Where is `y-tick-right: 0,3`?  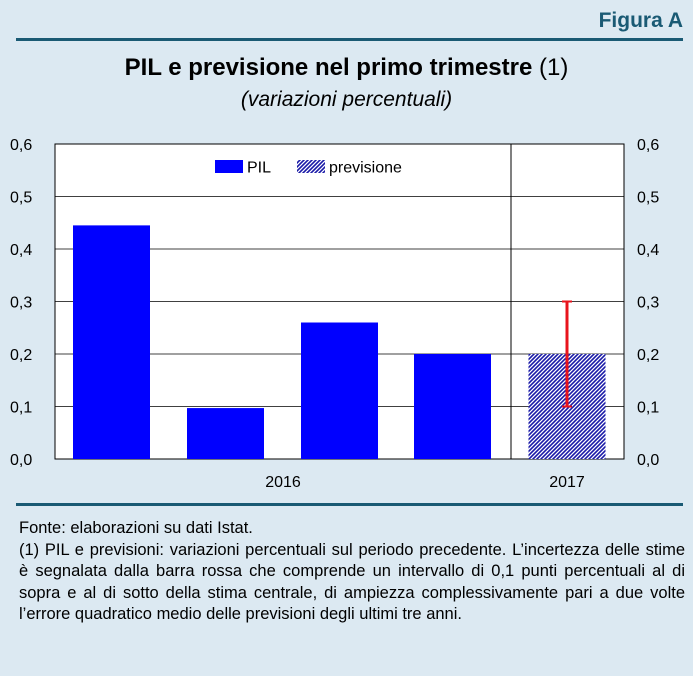
y-tick-right: 0,3 is located at coordinates (648, 303).